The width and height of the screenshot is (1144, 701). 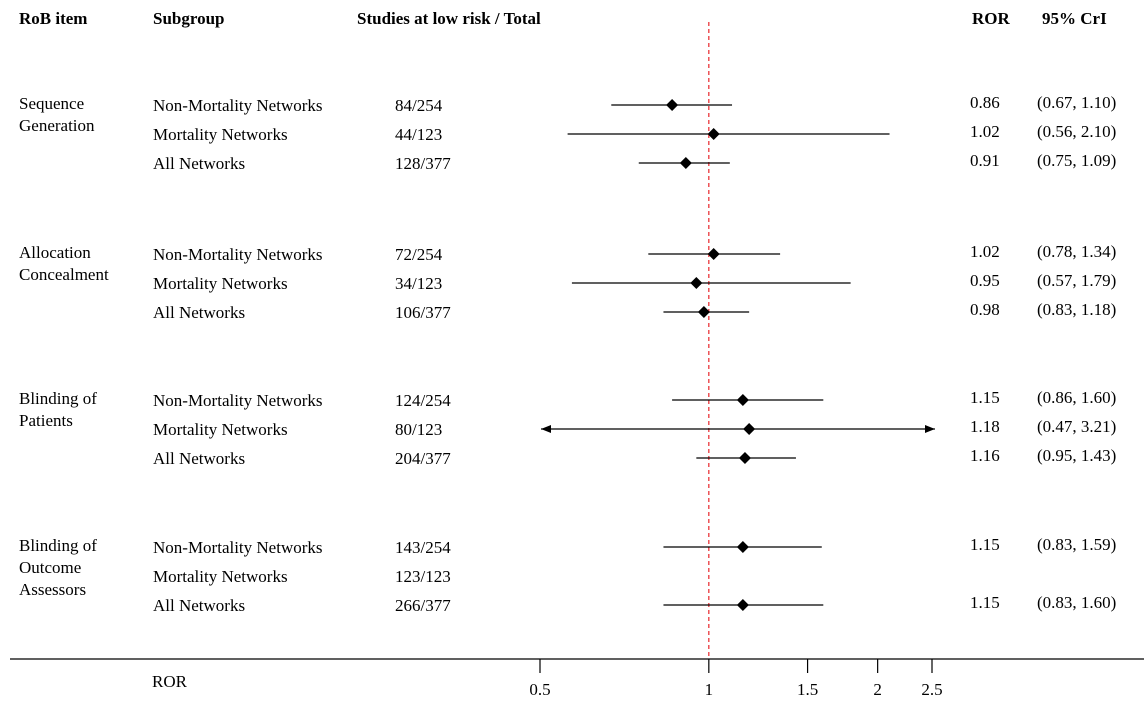 What do you see at coordinates (423, 576) in the screenshot?
I see `studies-count: 123/123` at bounding box center [423, 576].